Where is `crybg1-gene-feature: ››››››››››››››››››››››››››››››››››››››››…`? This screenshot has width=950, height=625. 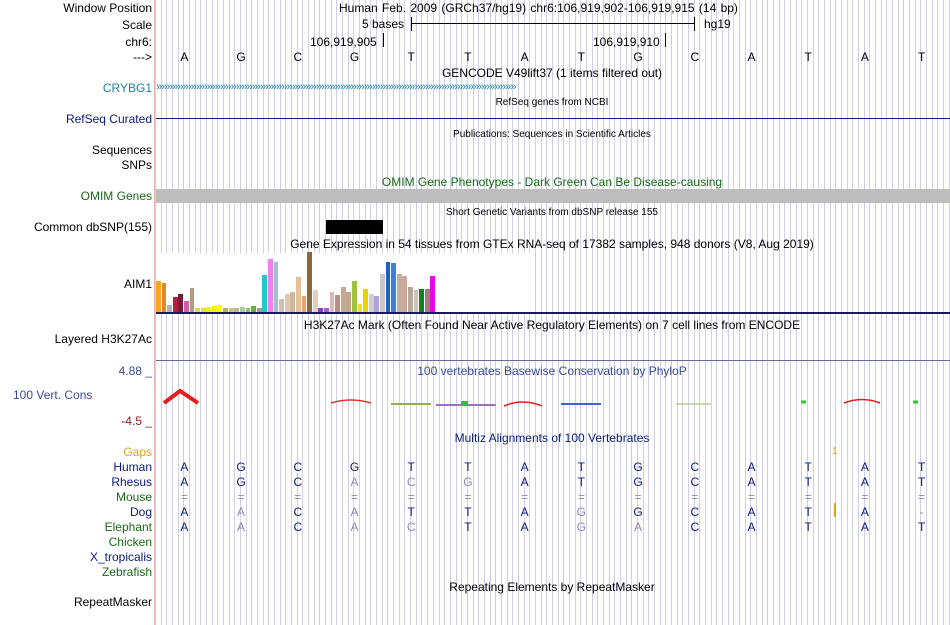 crybg1-gene-feature: ››››››››››››››››››››››››››››››››››››››››… is located at coordinates (336, 87).